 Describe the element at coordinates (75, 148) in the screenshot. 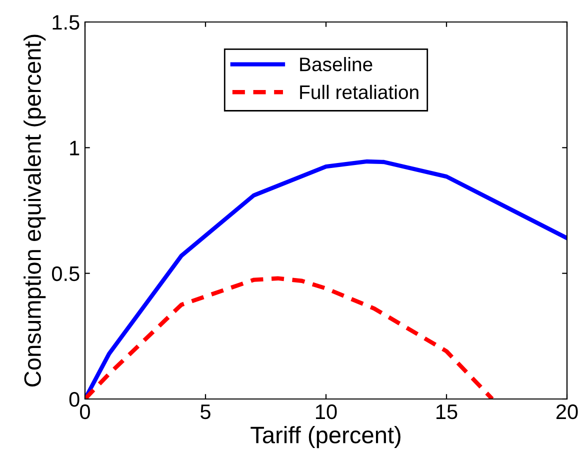

I see `y-tick-label: 1` at that location.